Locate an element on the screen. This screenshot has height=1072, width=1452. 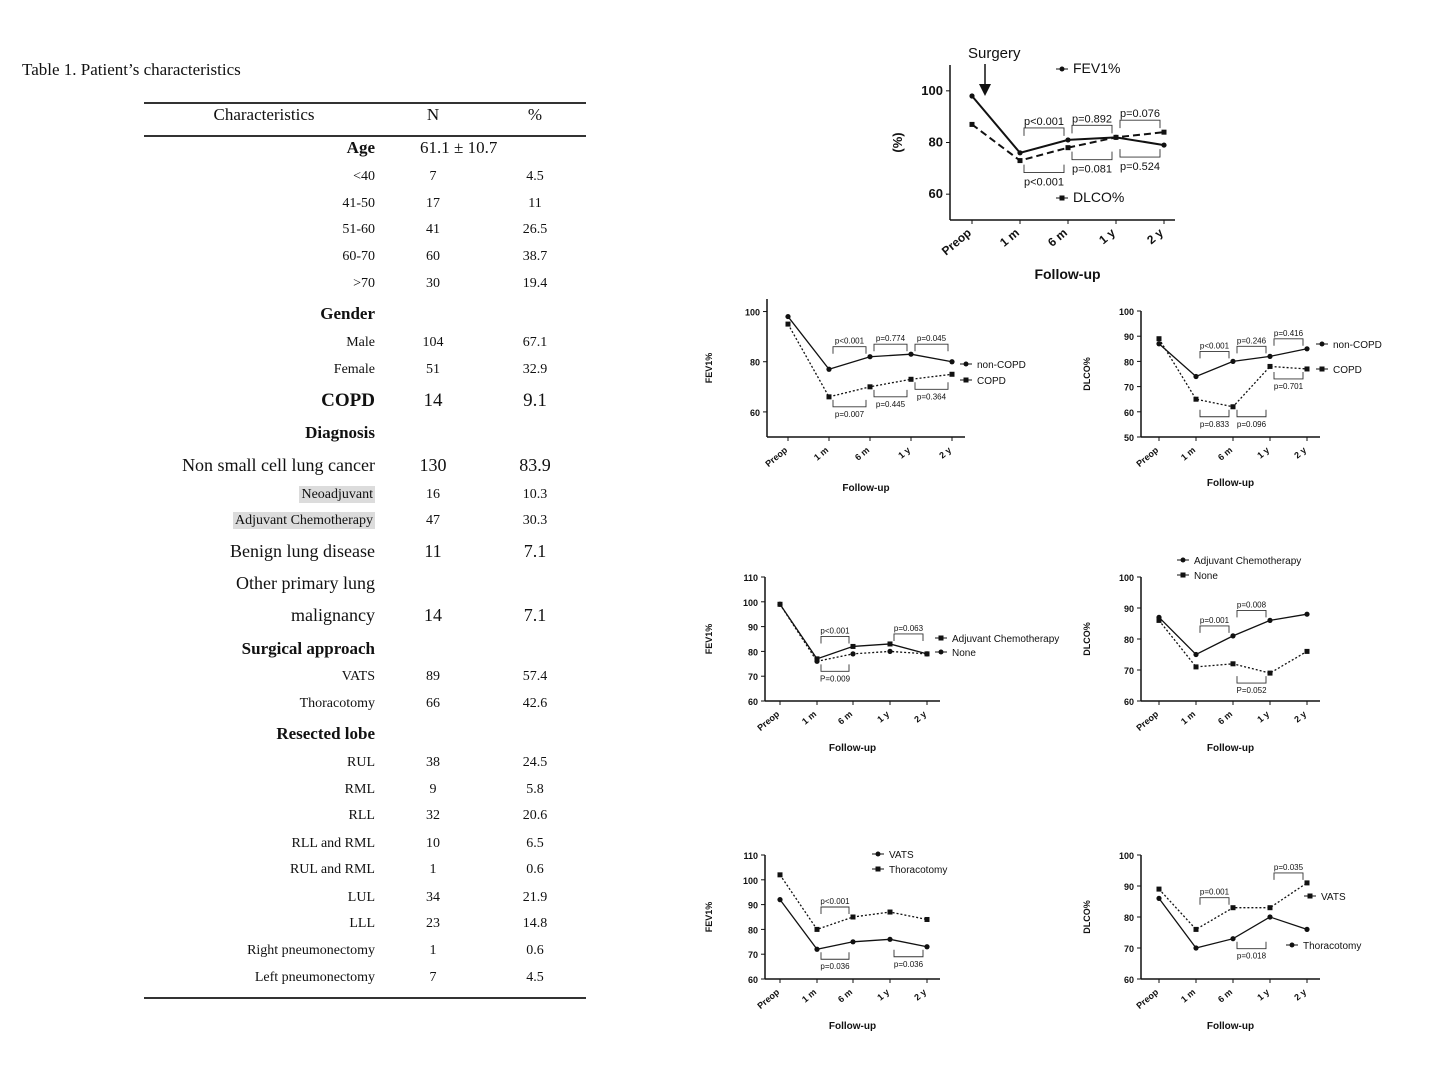
row-percent: 5.8 is located at coordinates (535, 789).